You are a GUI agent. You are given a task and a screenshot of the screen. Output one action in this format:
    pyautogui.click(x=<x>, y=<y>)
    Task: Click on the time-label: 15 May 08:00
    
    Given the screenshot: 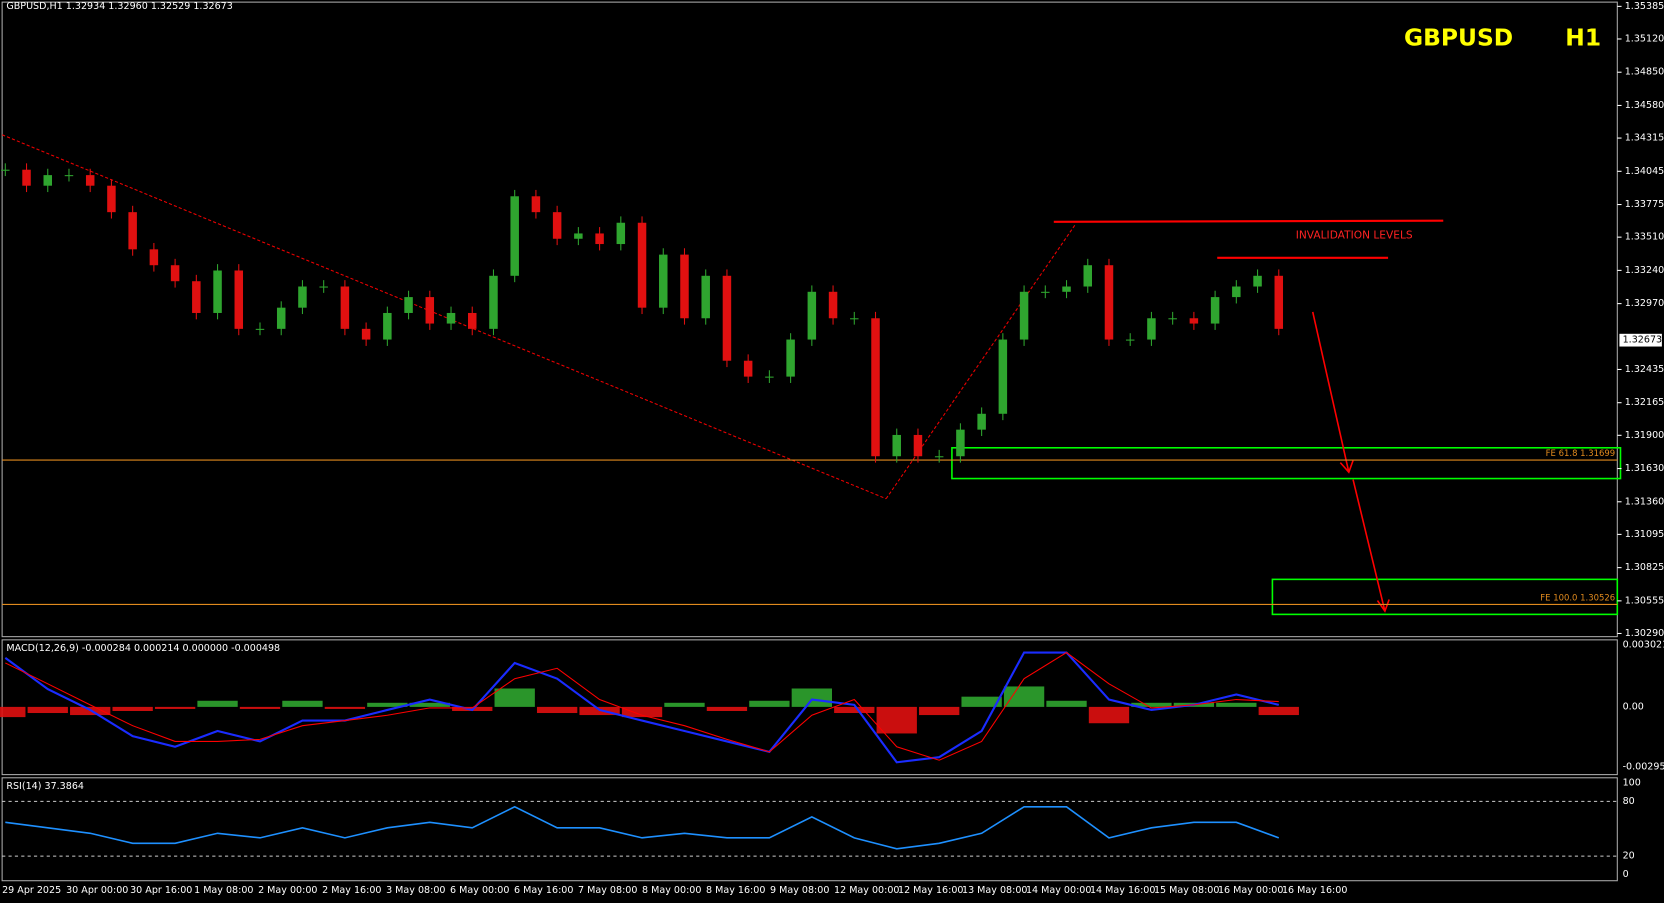 What is the action you would take?
    pyautogui.click(x=1186, y=890)
    